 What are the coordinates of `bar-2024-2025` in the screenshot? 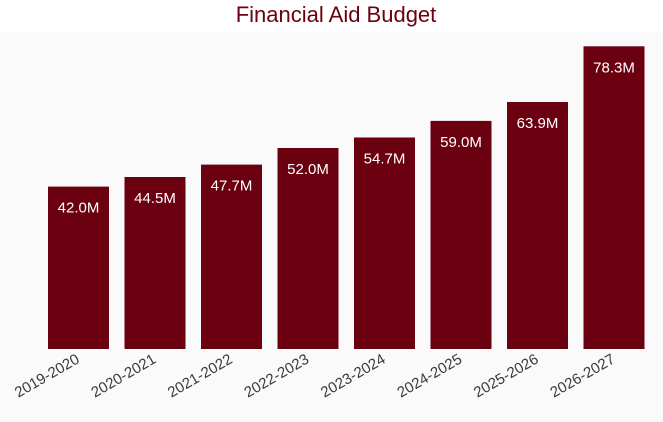 It's located at (461, 235).